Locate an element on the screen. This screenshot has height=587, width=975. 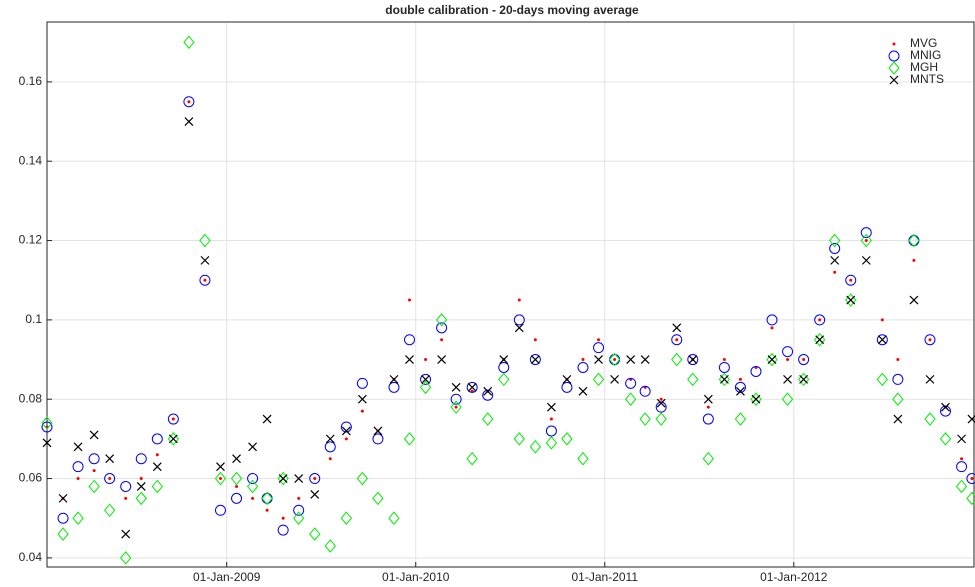
x-tick-label: 01-Jan-2012 is located at coordinates (794, 577).